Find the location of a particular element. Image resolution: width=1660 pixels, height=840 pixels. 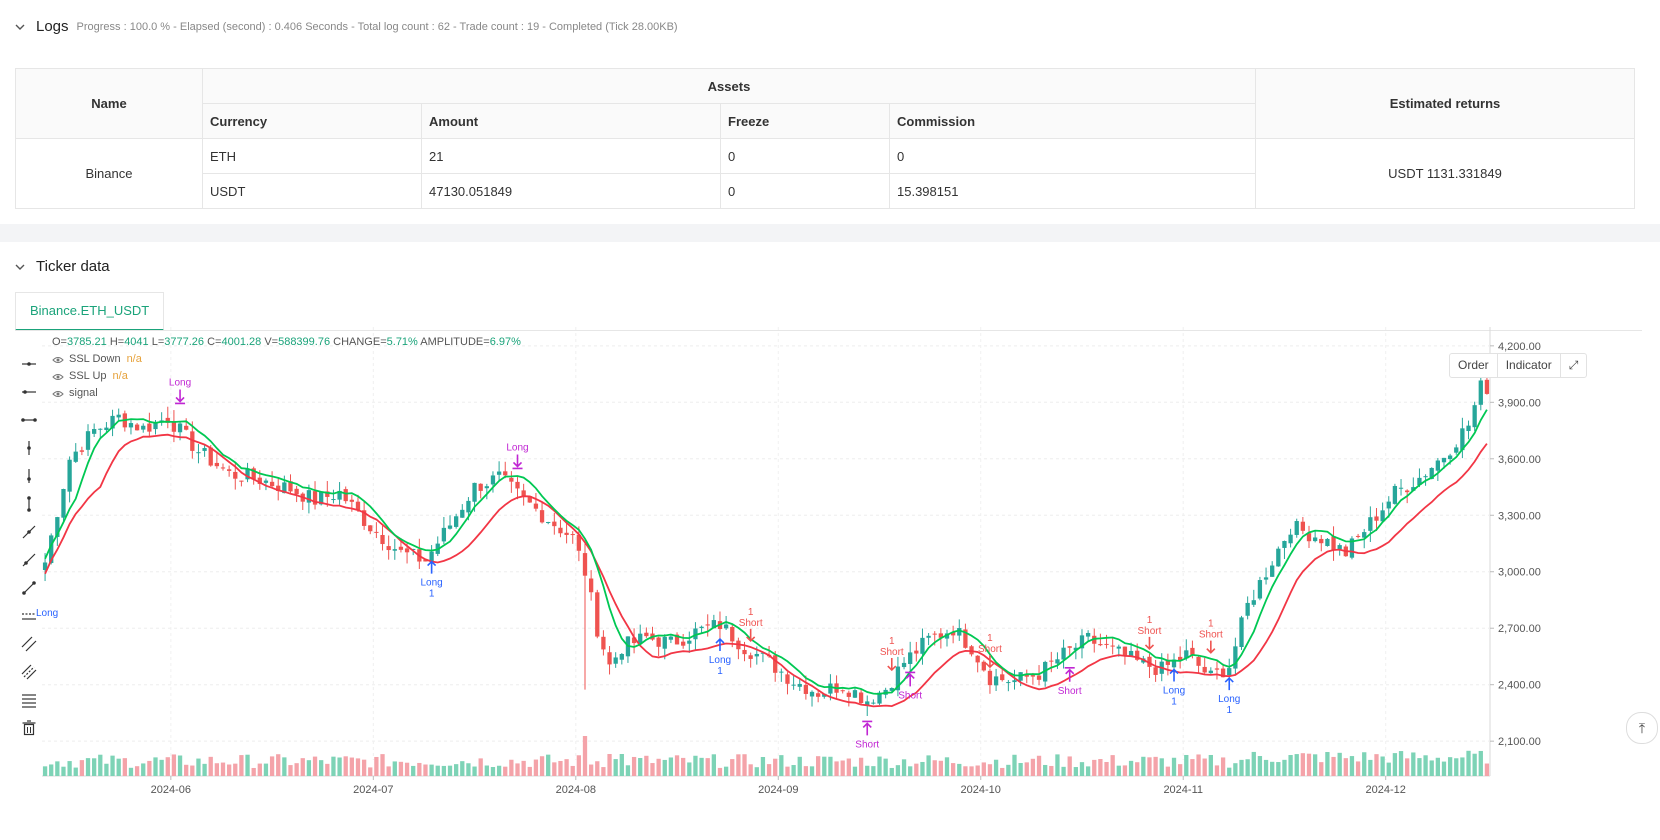

price-channel-icon is located at coordinates (29, 616).